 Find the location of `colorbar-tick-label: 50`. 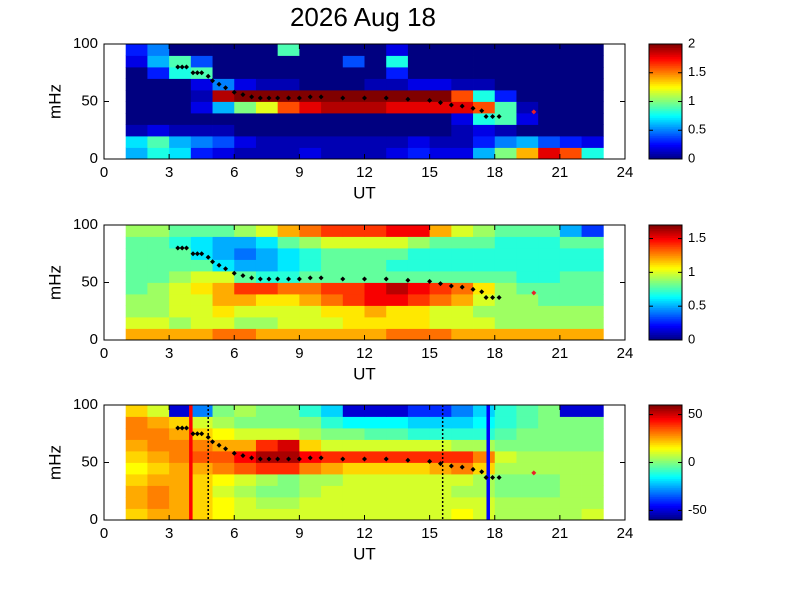

colorbar-tick-label: 50 is located at coordinates (695, 413).